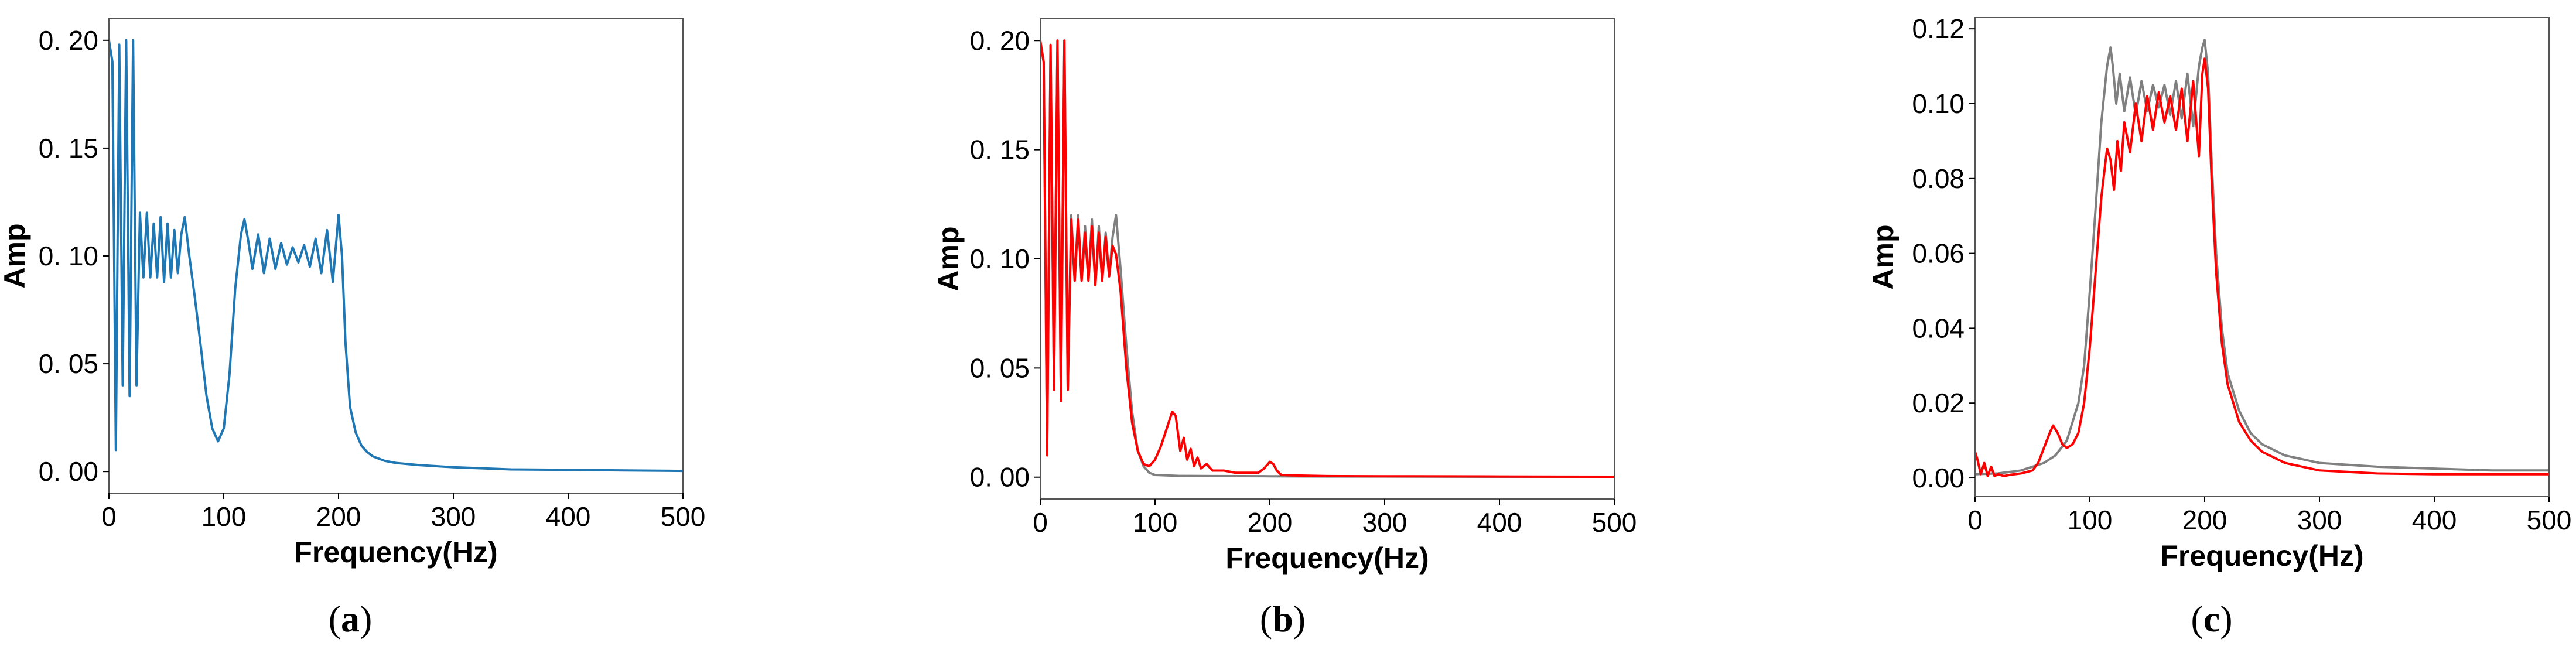 The image size is (2576, 653). I want to click on y-tick-label: 0.06, so click(1939, 253).